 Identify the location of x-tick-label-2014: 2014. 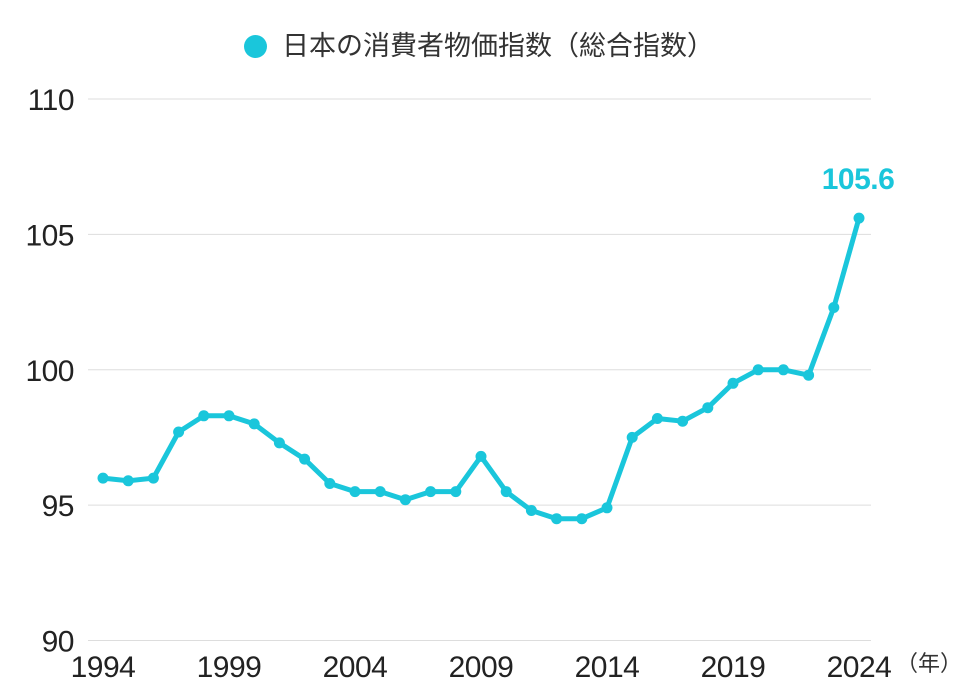
(607, 667).